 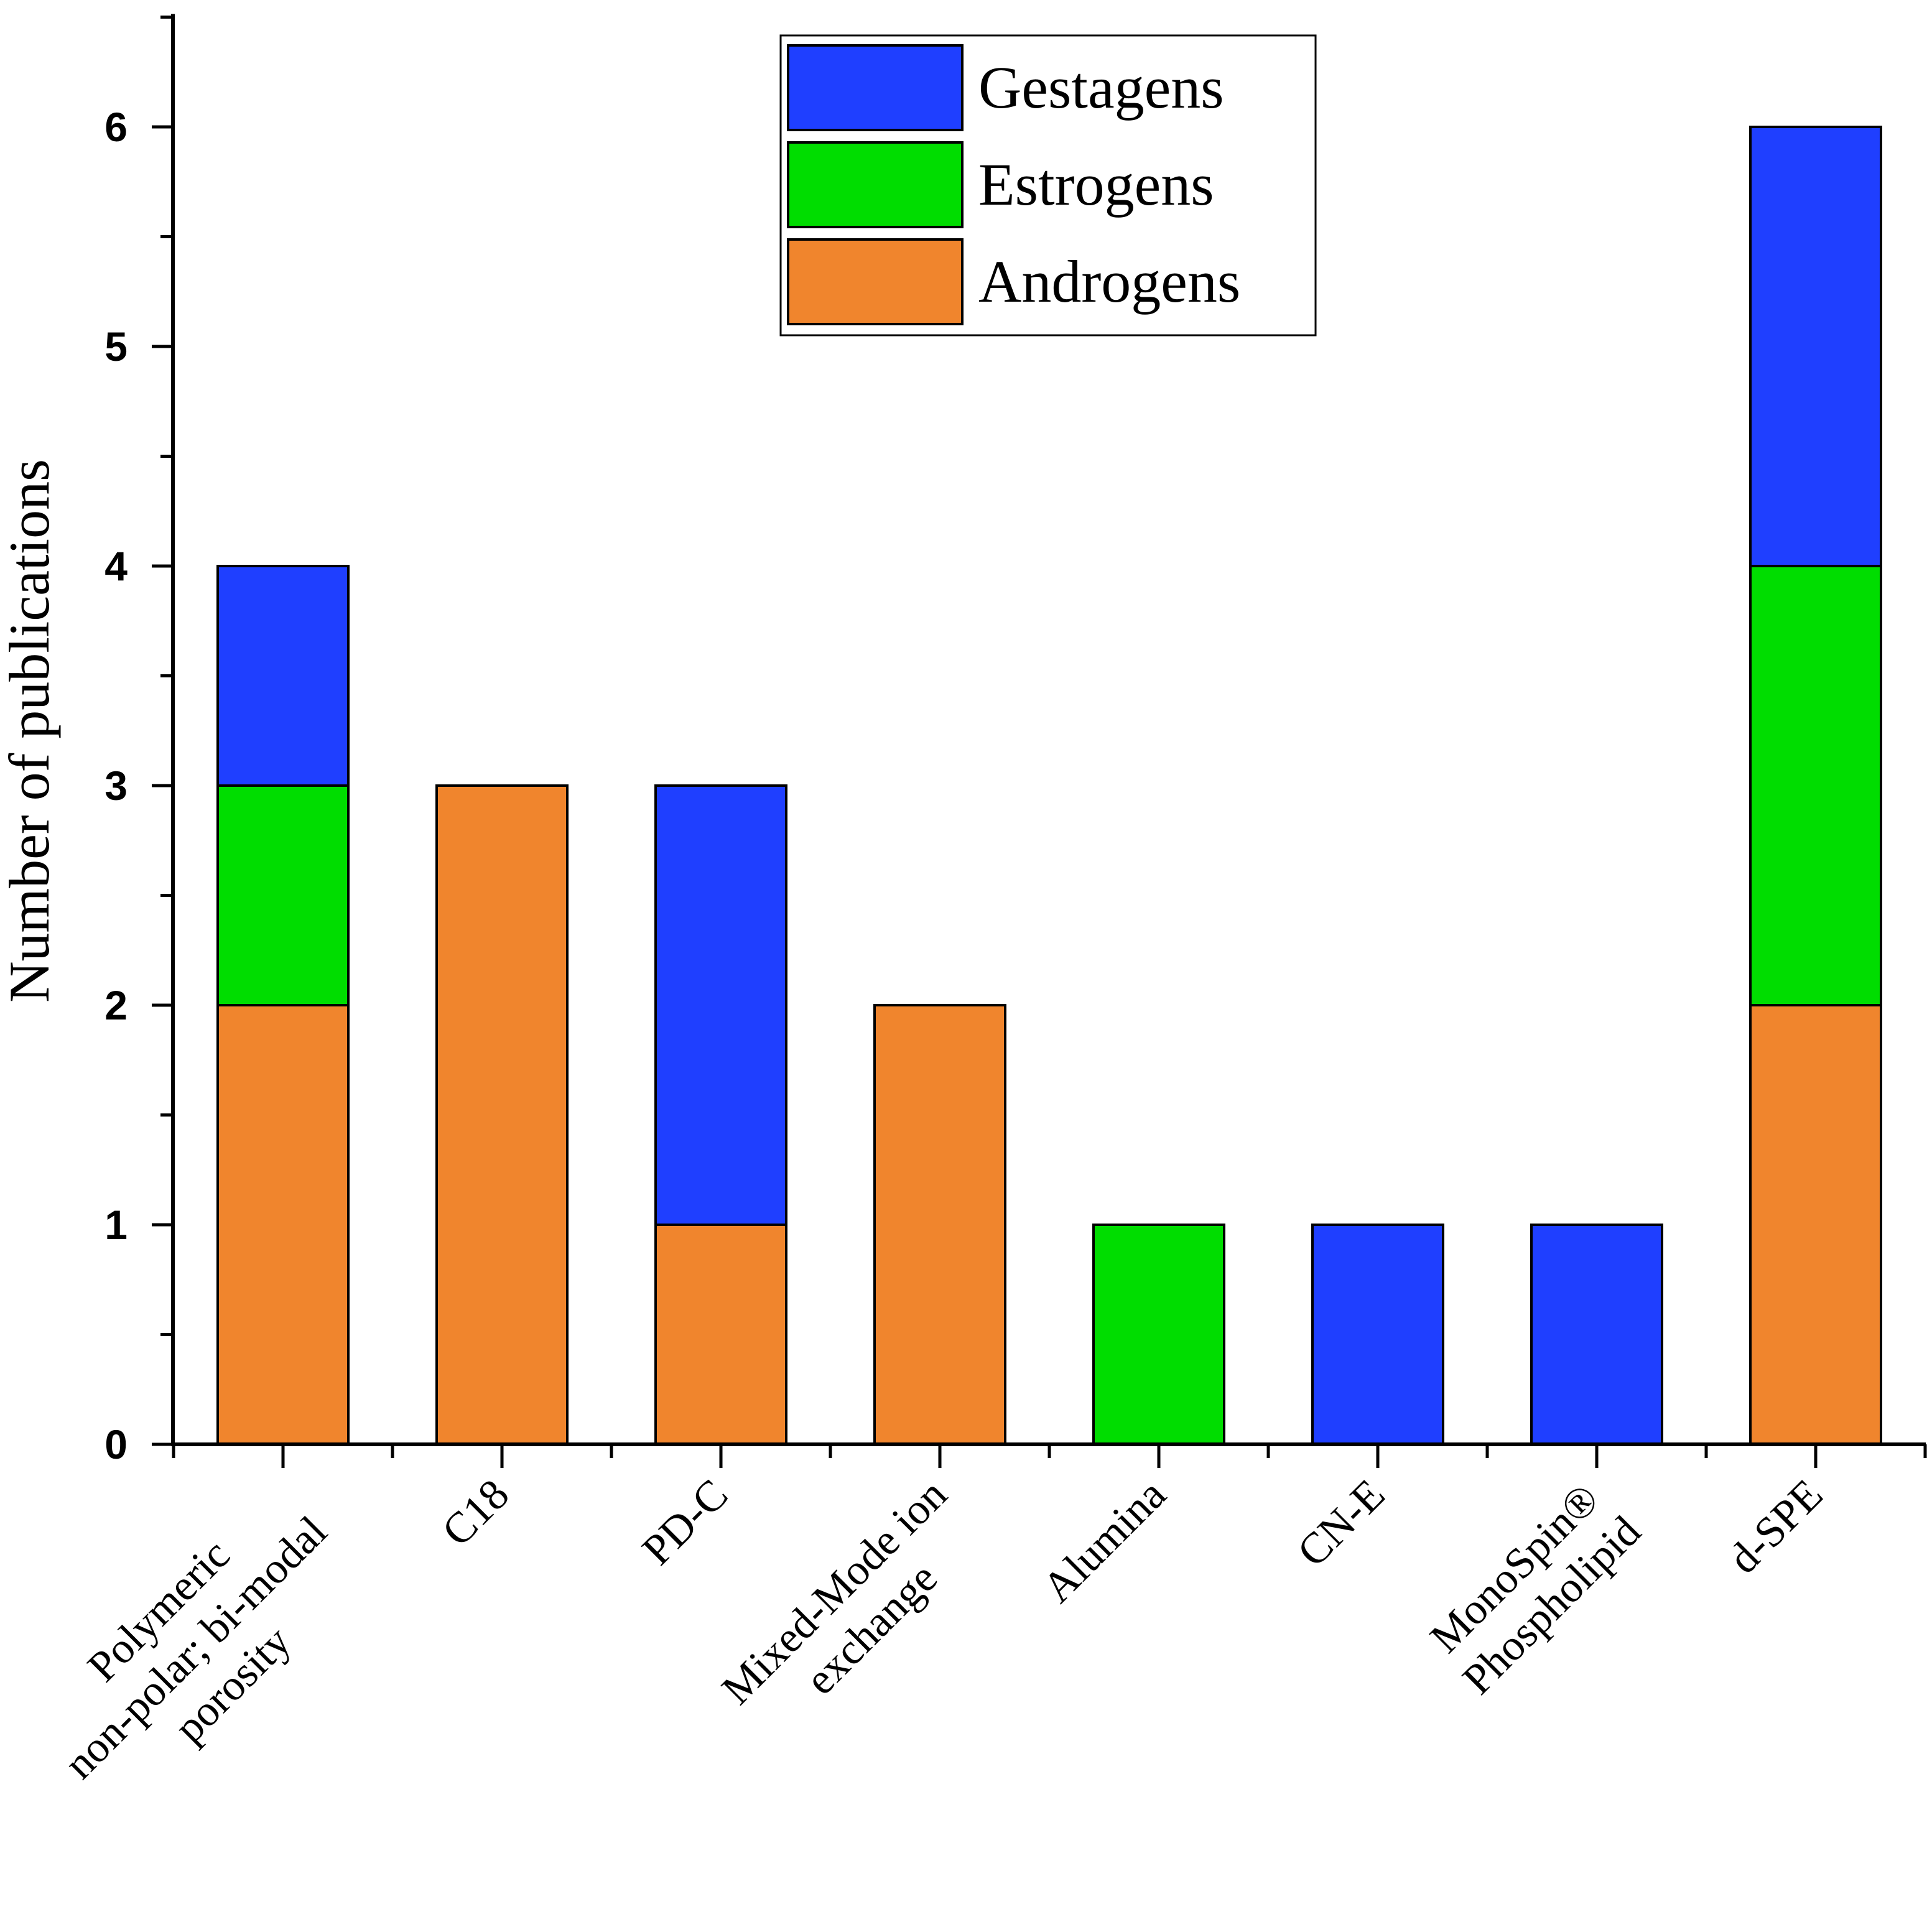 What do you see at coordinates (875, 184) in the screenshot?
I see `legend-swatch-estrogens` at bounding box center [875, 184].